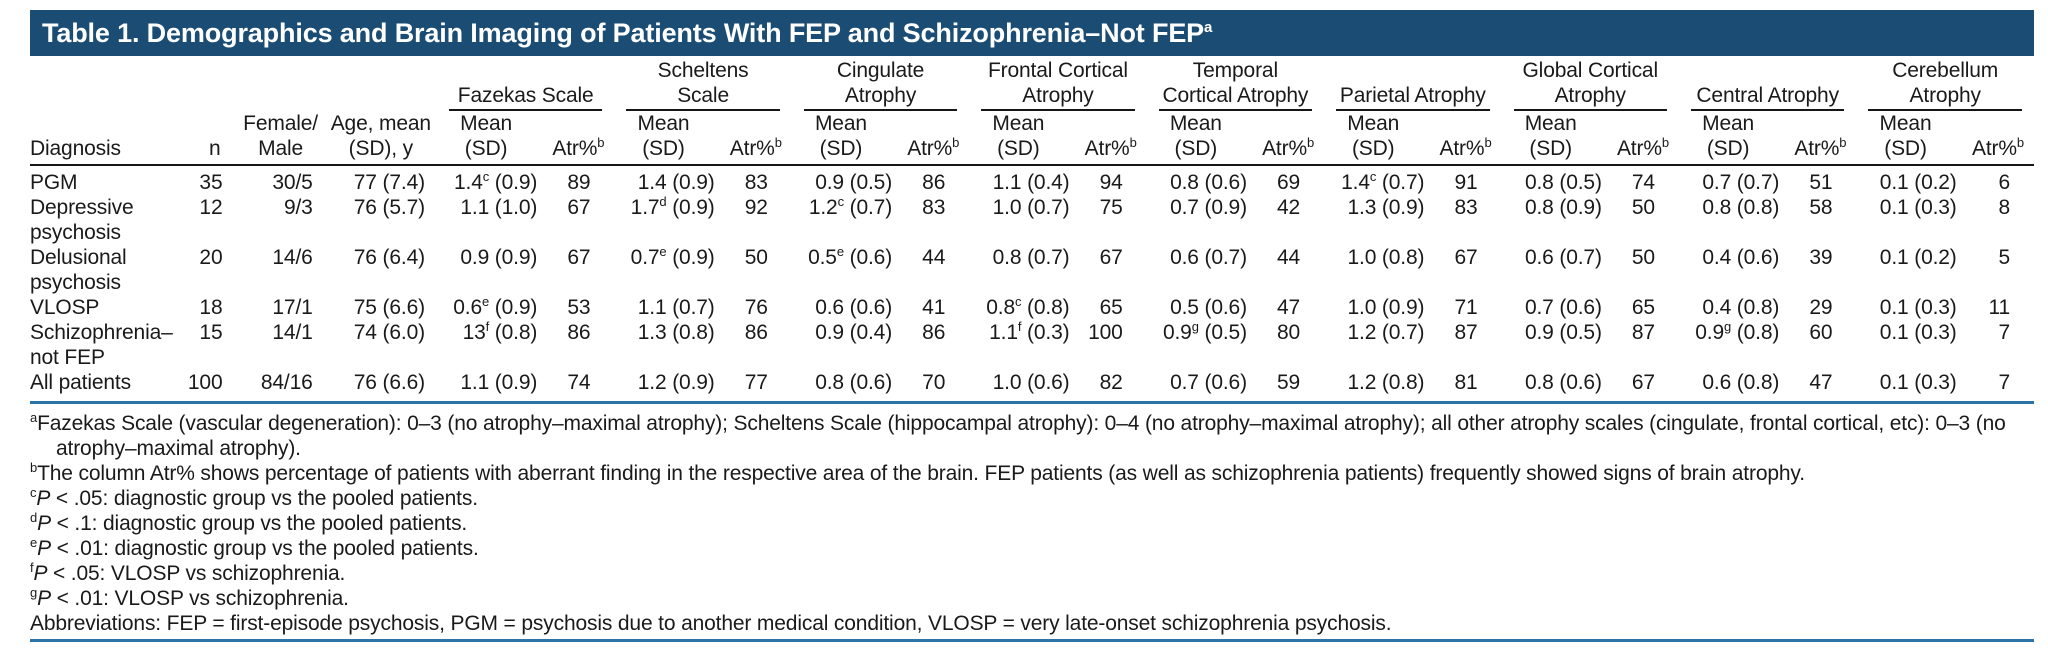 The width and height of the screenshot is (2048, 669). What do you see at coordinates (676, 307) in the screenshot?
I see `table-cell: 1.1 (0.7)` at bounding box center [676, 307].